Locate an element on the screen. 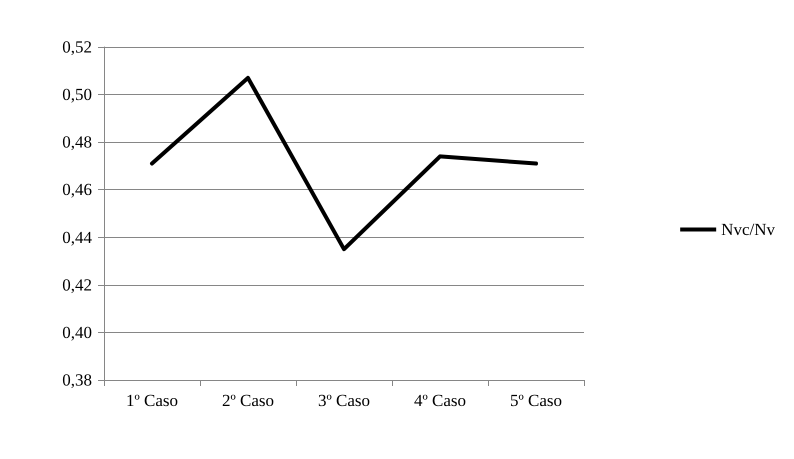 Image resolution: width=794 pixels, height=459 pixels. x-tick-label: 2º Caso is located at coordinates (248, 400).